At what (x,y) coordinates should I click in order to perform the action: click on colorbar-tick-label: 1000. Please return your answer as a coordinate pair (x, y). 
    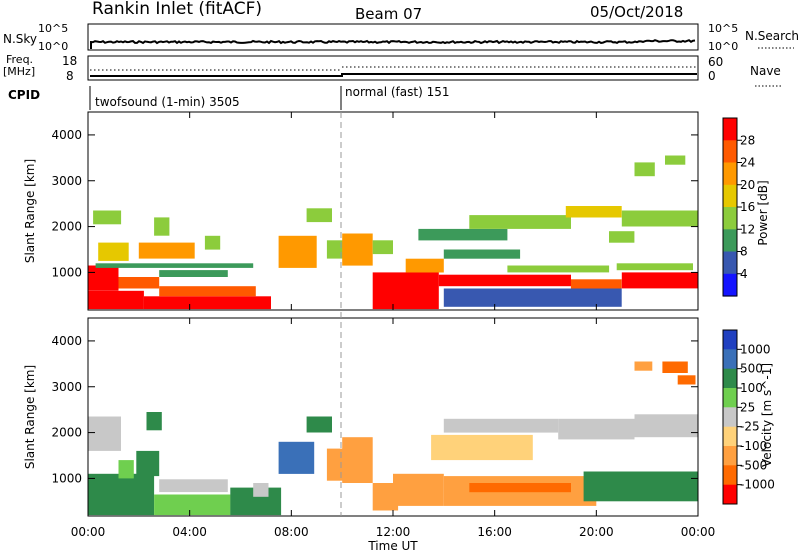
    Looking at the image, I should click on (755, 349).